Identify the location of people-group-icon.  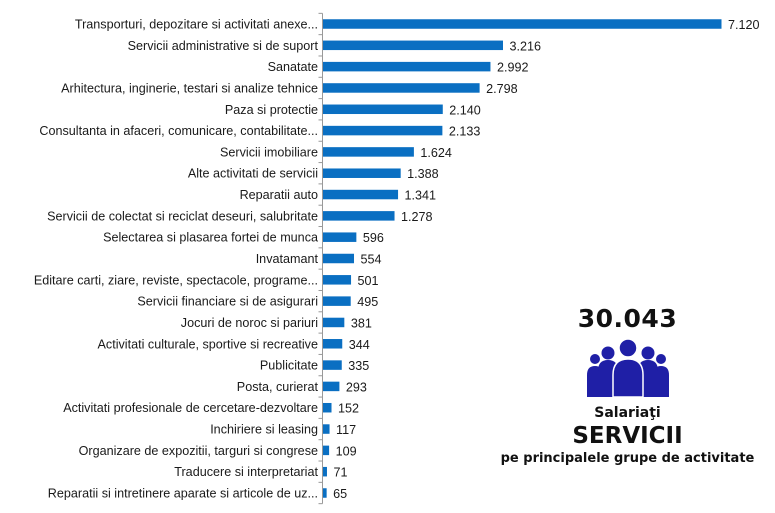
(627, 368).